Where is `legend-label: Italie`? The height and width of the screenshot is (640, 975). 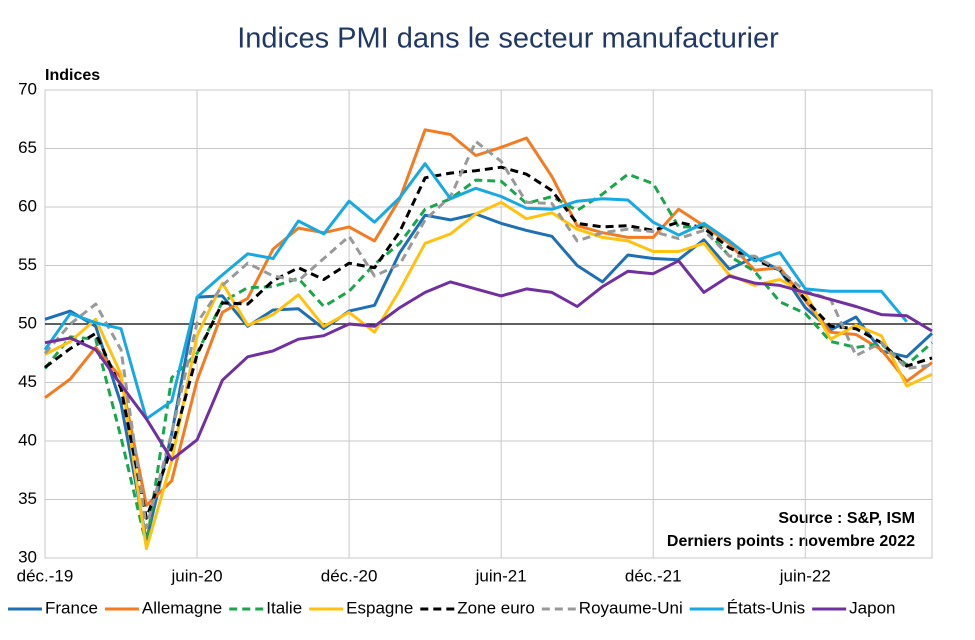
legend-label: Italie is located at coordinates (284, 607).